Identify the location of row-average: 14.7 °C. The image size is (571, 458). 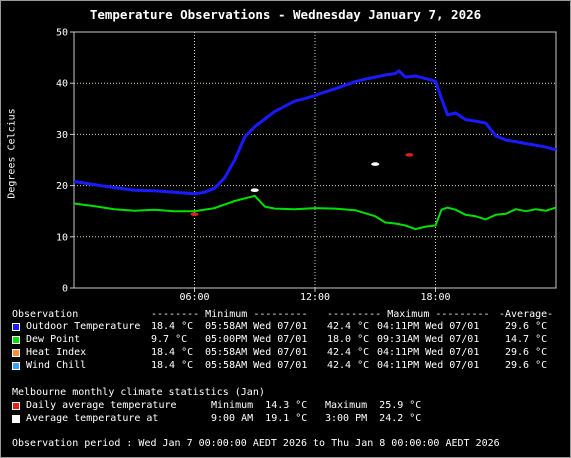
(526, 339).